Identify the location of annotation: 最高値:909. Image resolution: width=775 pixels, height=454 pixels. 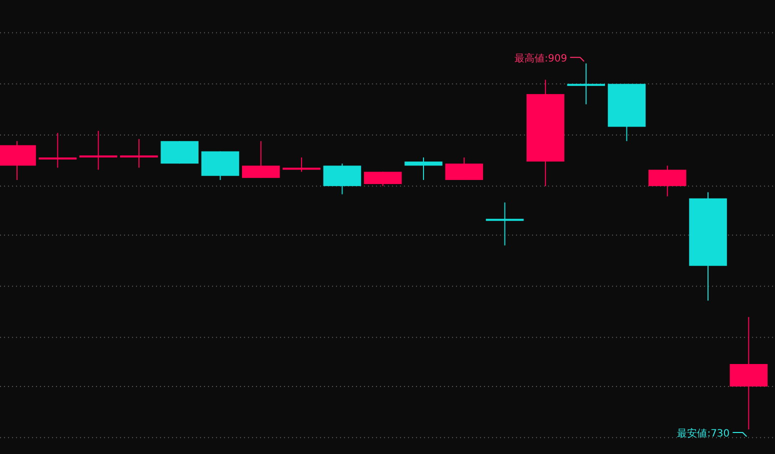
(541, 58).